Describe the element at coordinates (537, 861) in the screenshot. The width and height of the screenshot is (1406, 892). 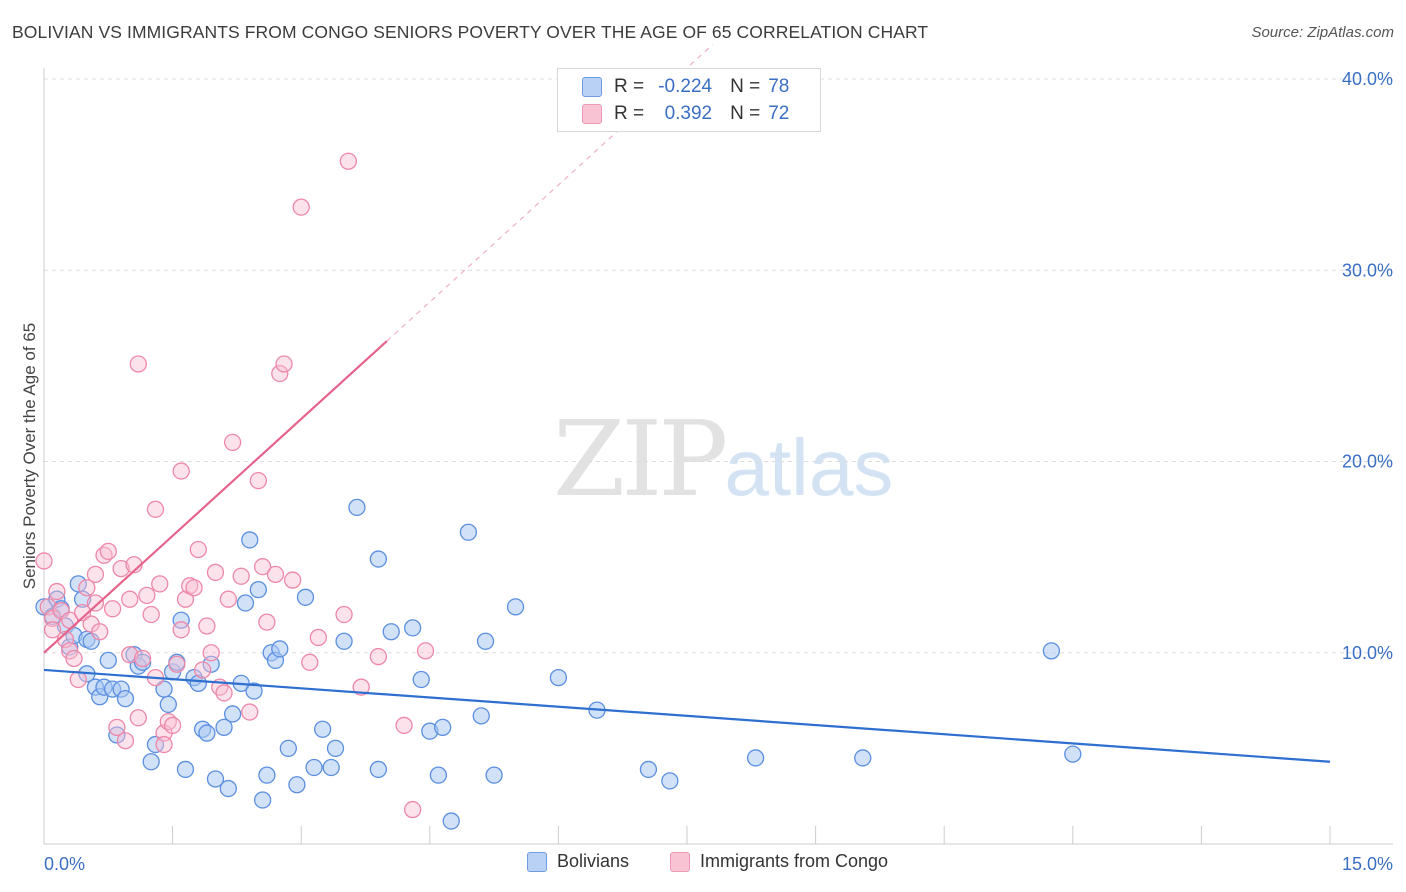
I see `bolivians-legend-swatch` at that location.